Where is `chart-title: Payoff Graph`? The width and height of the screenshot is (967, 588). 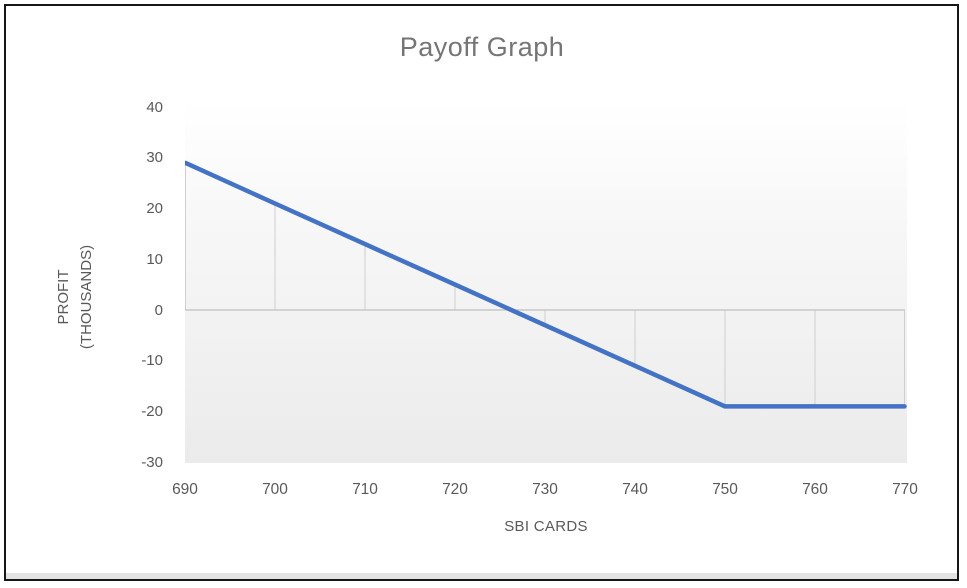
chart-title: Payoff Graph is located at coordinates (482, 47).